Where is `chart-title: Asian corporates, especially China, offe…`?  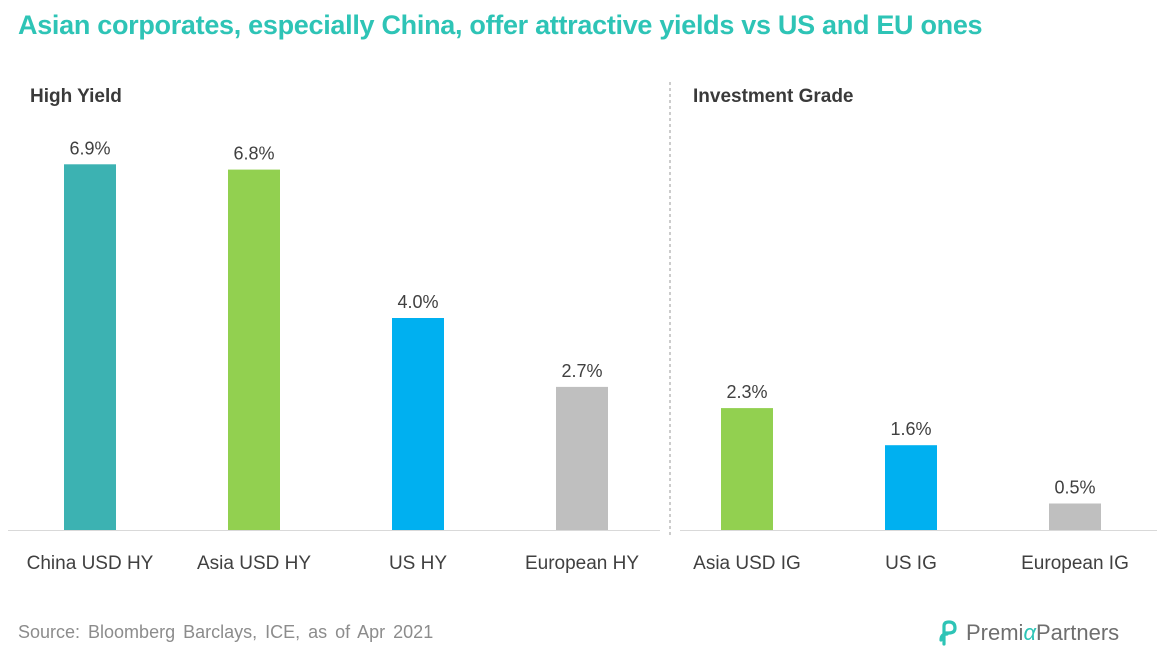 chart-title: Asian corporates, especially China, offe… is located at coordinates (500, 25).